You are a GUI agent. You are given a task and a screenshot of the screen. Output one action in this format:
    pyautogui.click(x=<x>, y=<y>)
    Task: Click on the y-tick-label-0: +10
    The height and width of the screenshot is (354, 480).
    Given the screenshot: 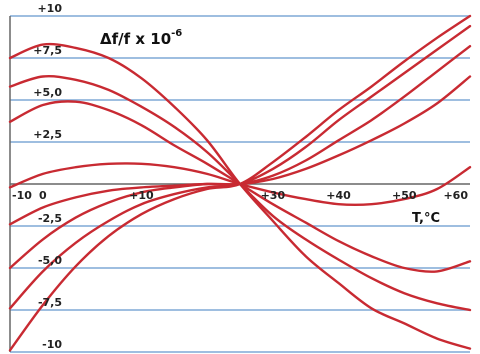 What is the action you would take?
    pyautogui.click(x=49, y=8)
    